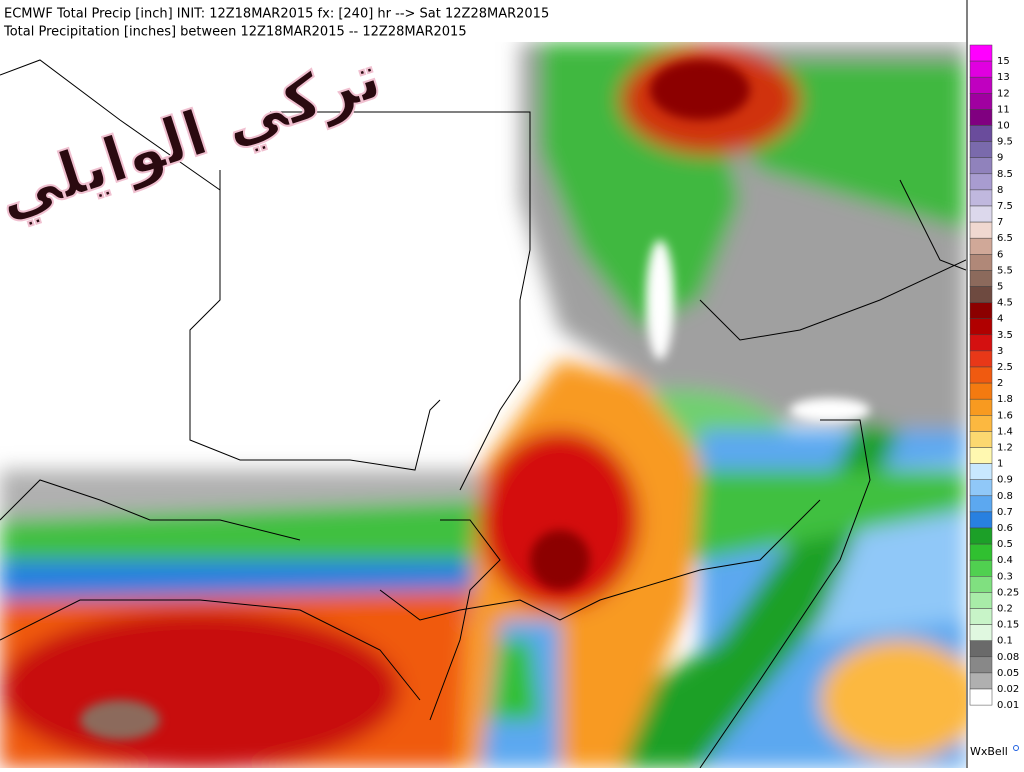  I want to click on legend-label: 0.08, so click(1008, 657).